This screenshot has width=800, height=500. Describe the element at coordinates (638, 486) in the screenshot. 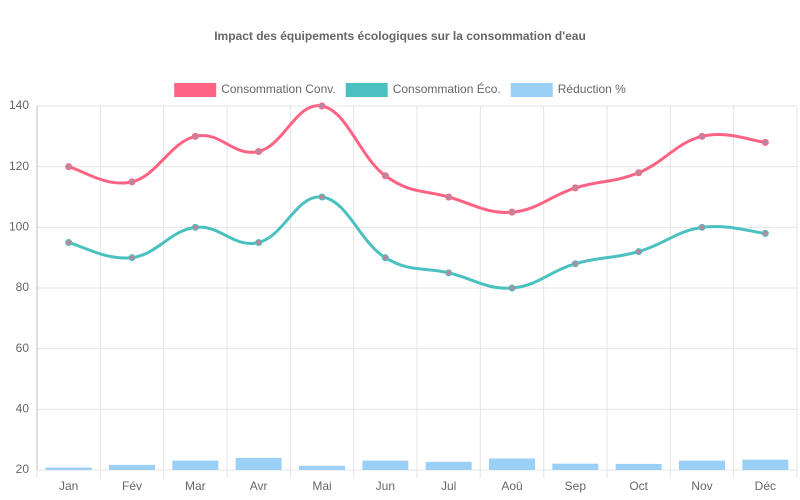

I see `x-tick-label: Oct` at that location.